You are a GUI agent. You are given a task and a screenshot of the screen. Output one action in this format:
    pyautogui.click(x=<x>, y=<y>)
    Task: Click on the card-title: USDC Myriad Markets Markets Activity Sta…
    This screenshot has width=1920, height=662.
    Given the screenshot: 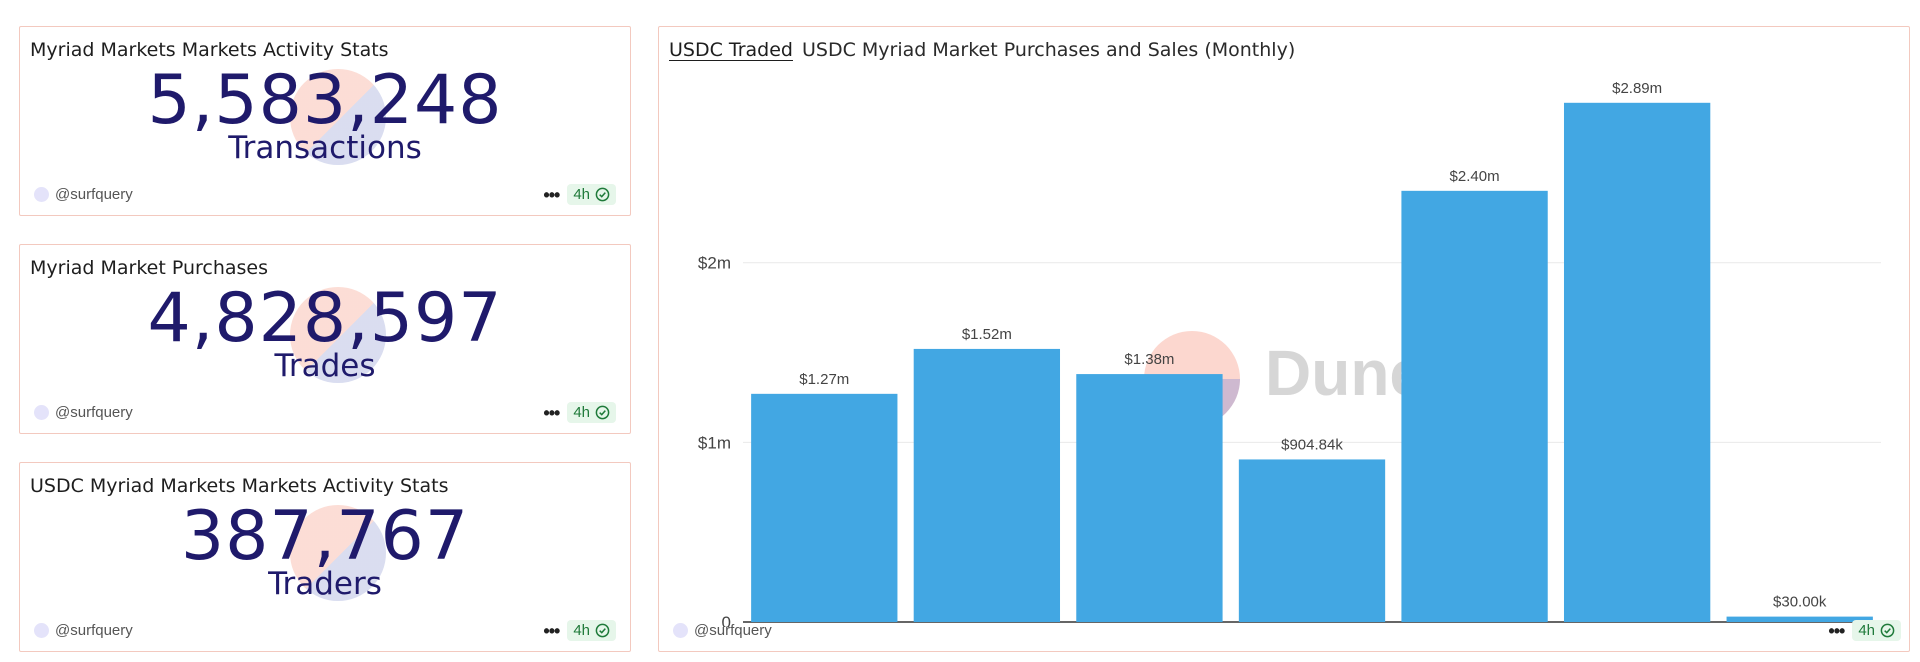 What is the action you would take?
    pyautogui.click(x=239, y=486)
    